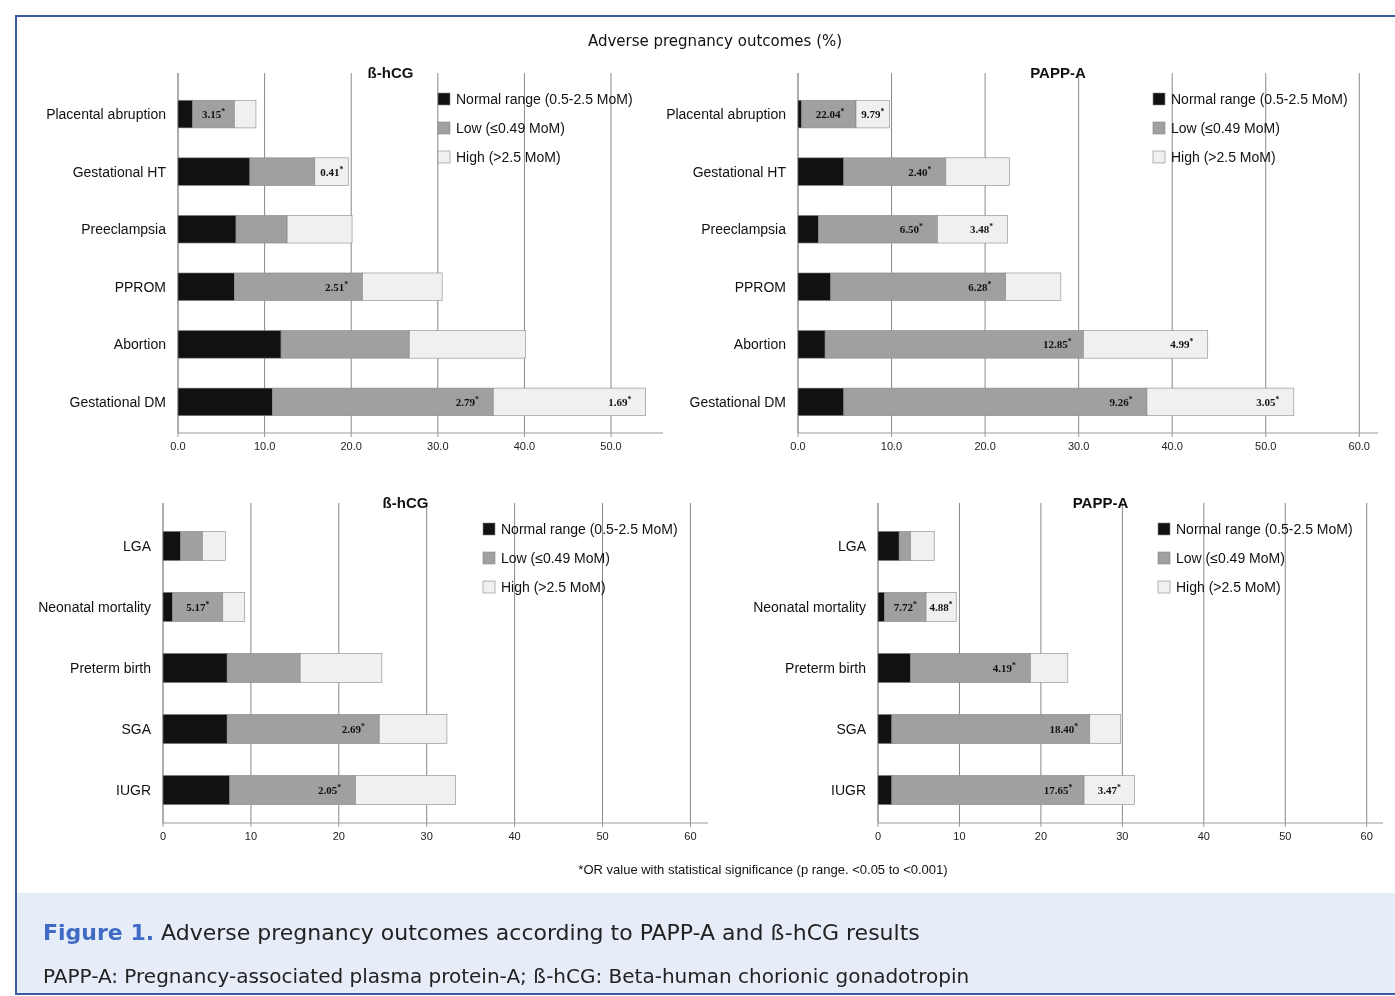 The image size is (1395, 996). I want to click on annotation: 3.47$^{*}$, so click(1109, 789).